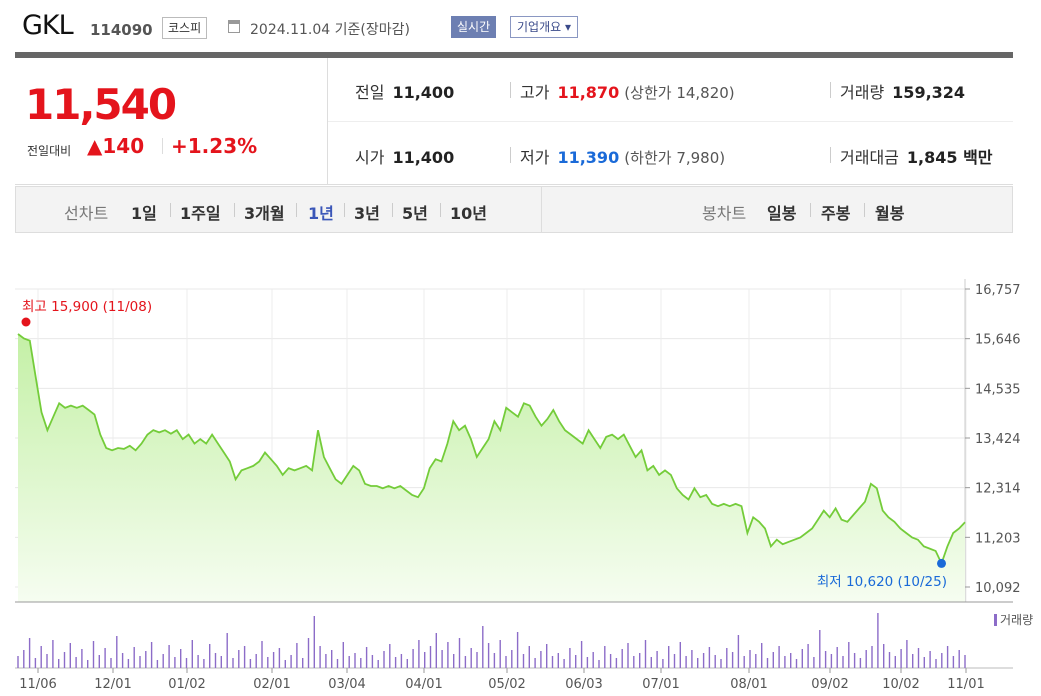 The height and width of the screenshot is (696, 1041). What do you see at coordinates (404, 156) in the screenshot?
I see `open-price: 시가 11,400` at bounding box center [404, 156].